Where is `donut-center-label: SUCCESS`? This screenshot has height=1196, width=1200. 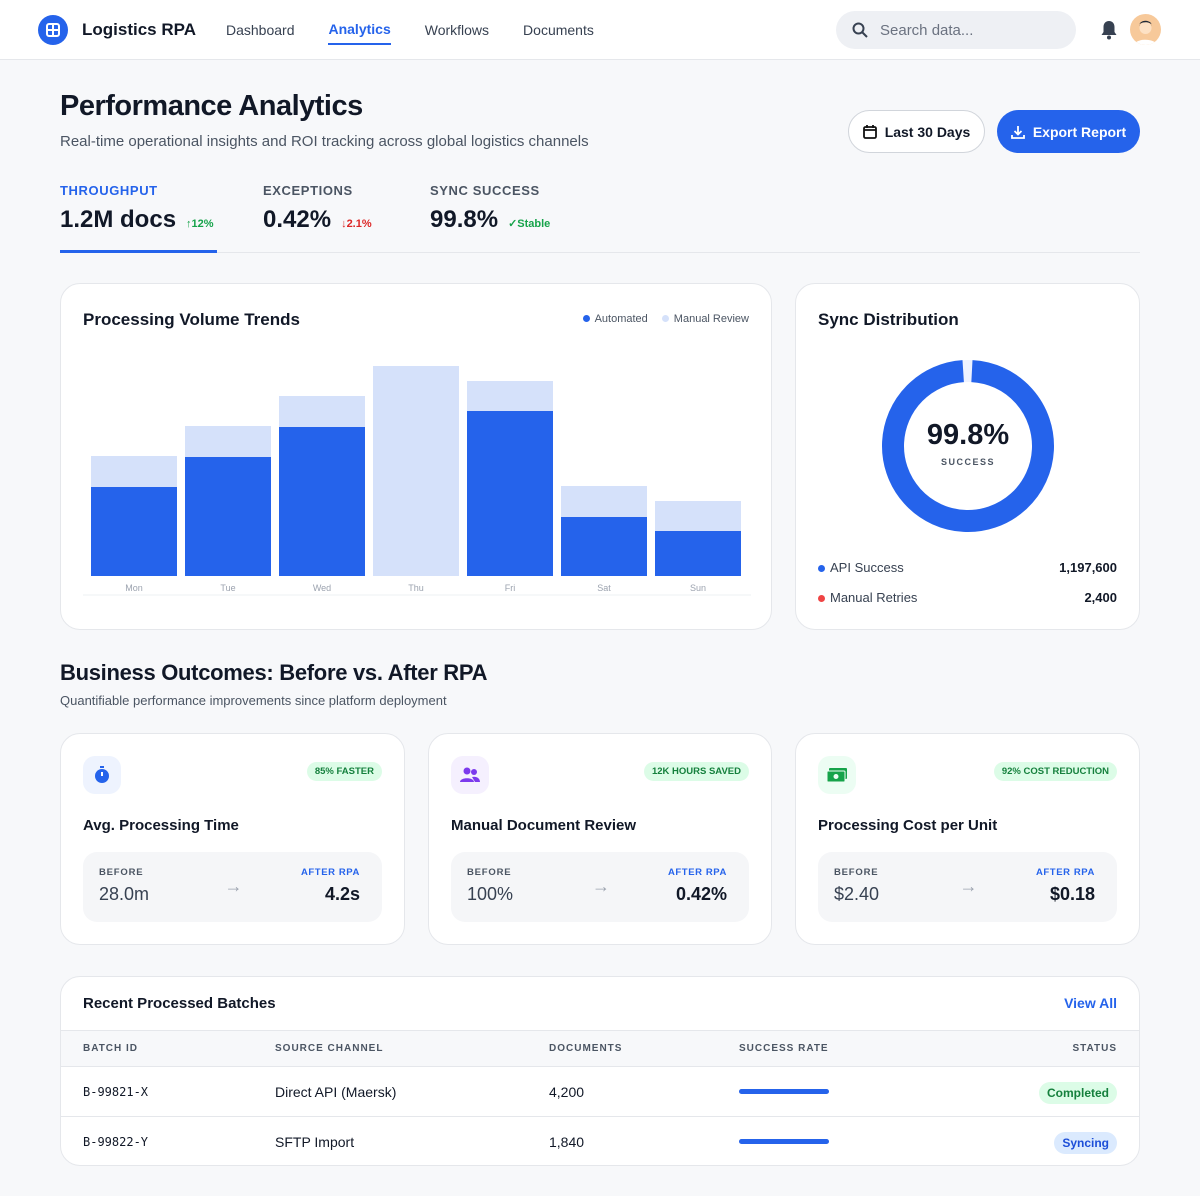 donut-center-label: SUCCESS is located at coordinates (967, 462).